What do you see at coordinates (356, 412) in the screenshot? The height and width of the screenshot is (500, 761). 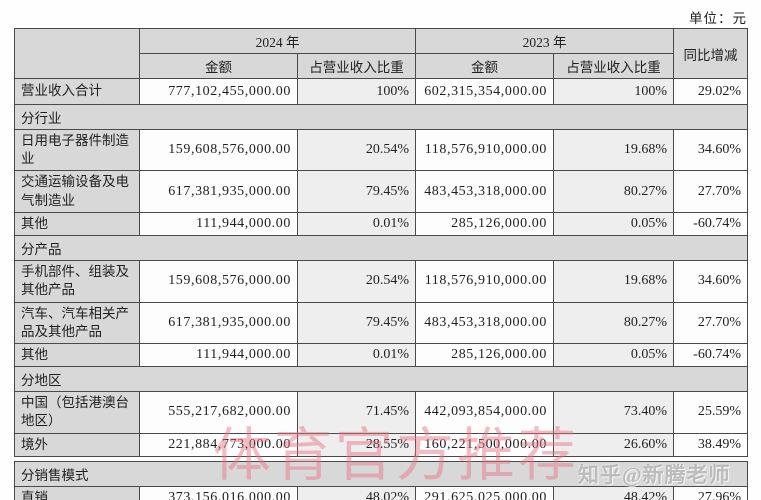 I see `ratio-2024: 71.45%` at bounding box center [356, 412].